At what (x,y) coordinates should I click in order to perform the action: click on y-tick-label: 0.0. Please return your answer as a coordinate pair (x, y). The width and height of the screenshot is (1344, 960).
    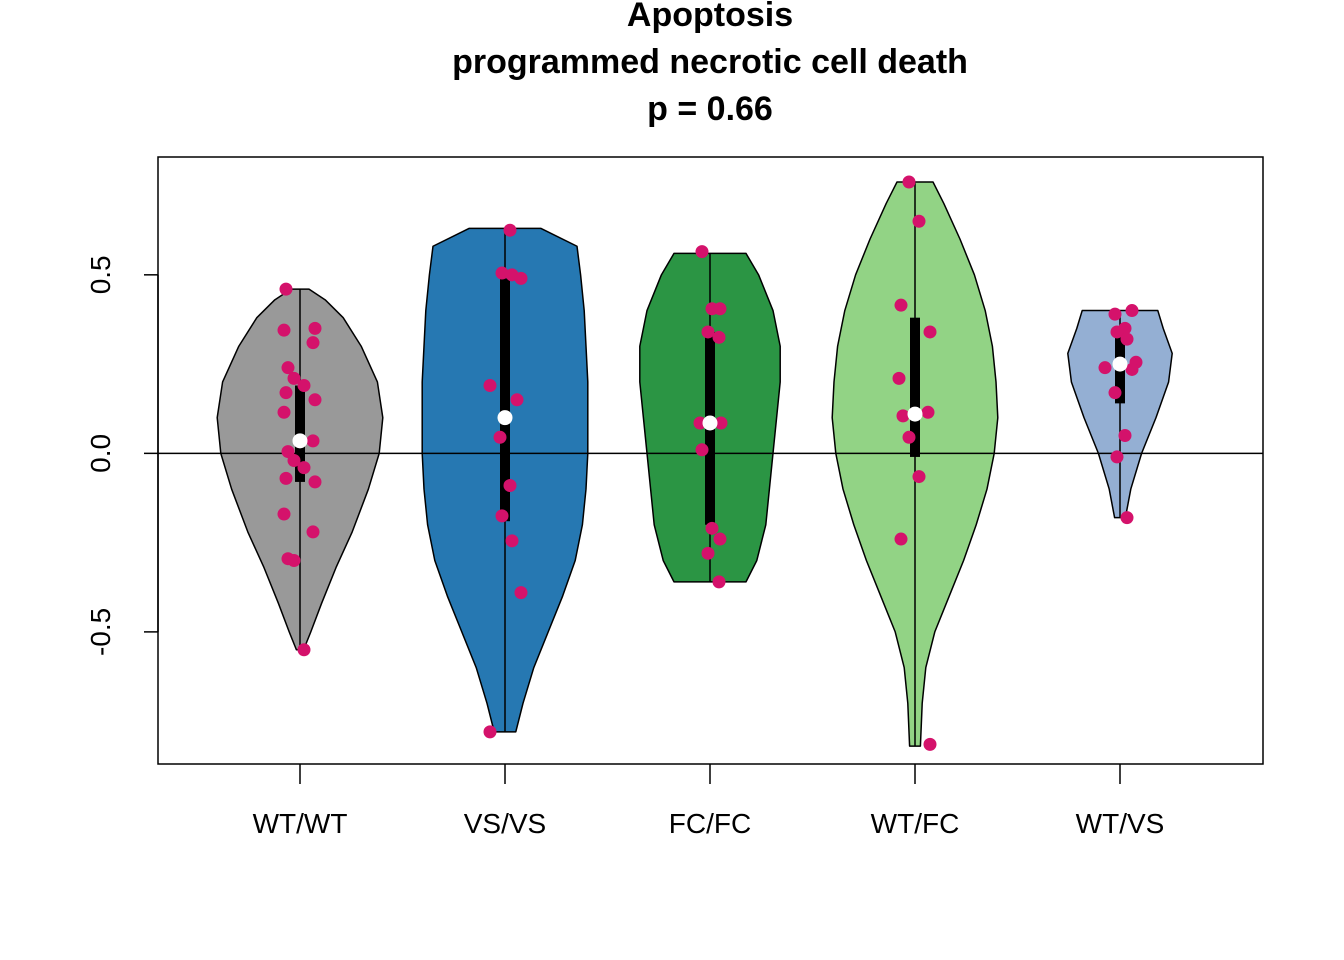
    Looking at the image, I should click on (100, 453).